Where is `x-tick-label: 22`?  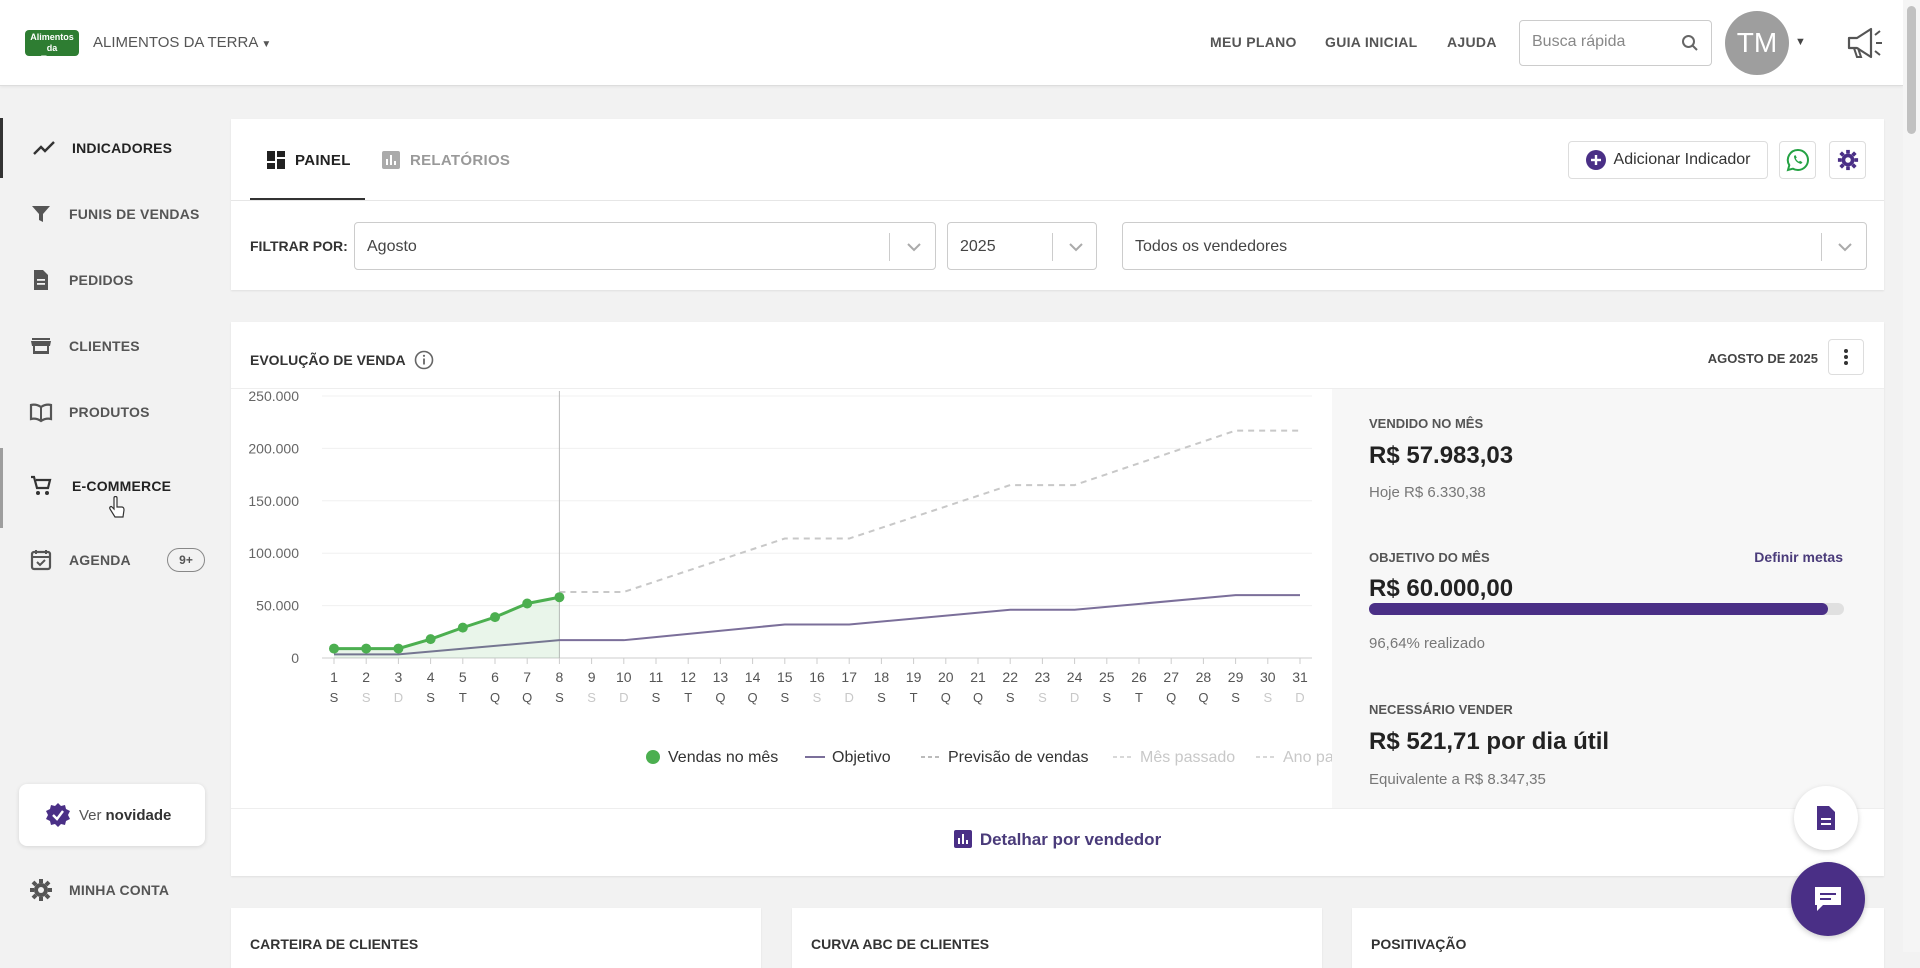
x-tick-label: 22 is located at coordinates (1010, 677).